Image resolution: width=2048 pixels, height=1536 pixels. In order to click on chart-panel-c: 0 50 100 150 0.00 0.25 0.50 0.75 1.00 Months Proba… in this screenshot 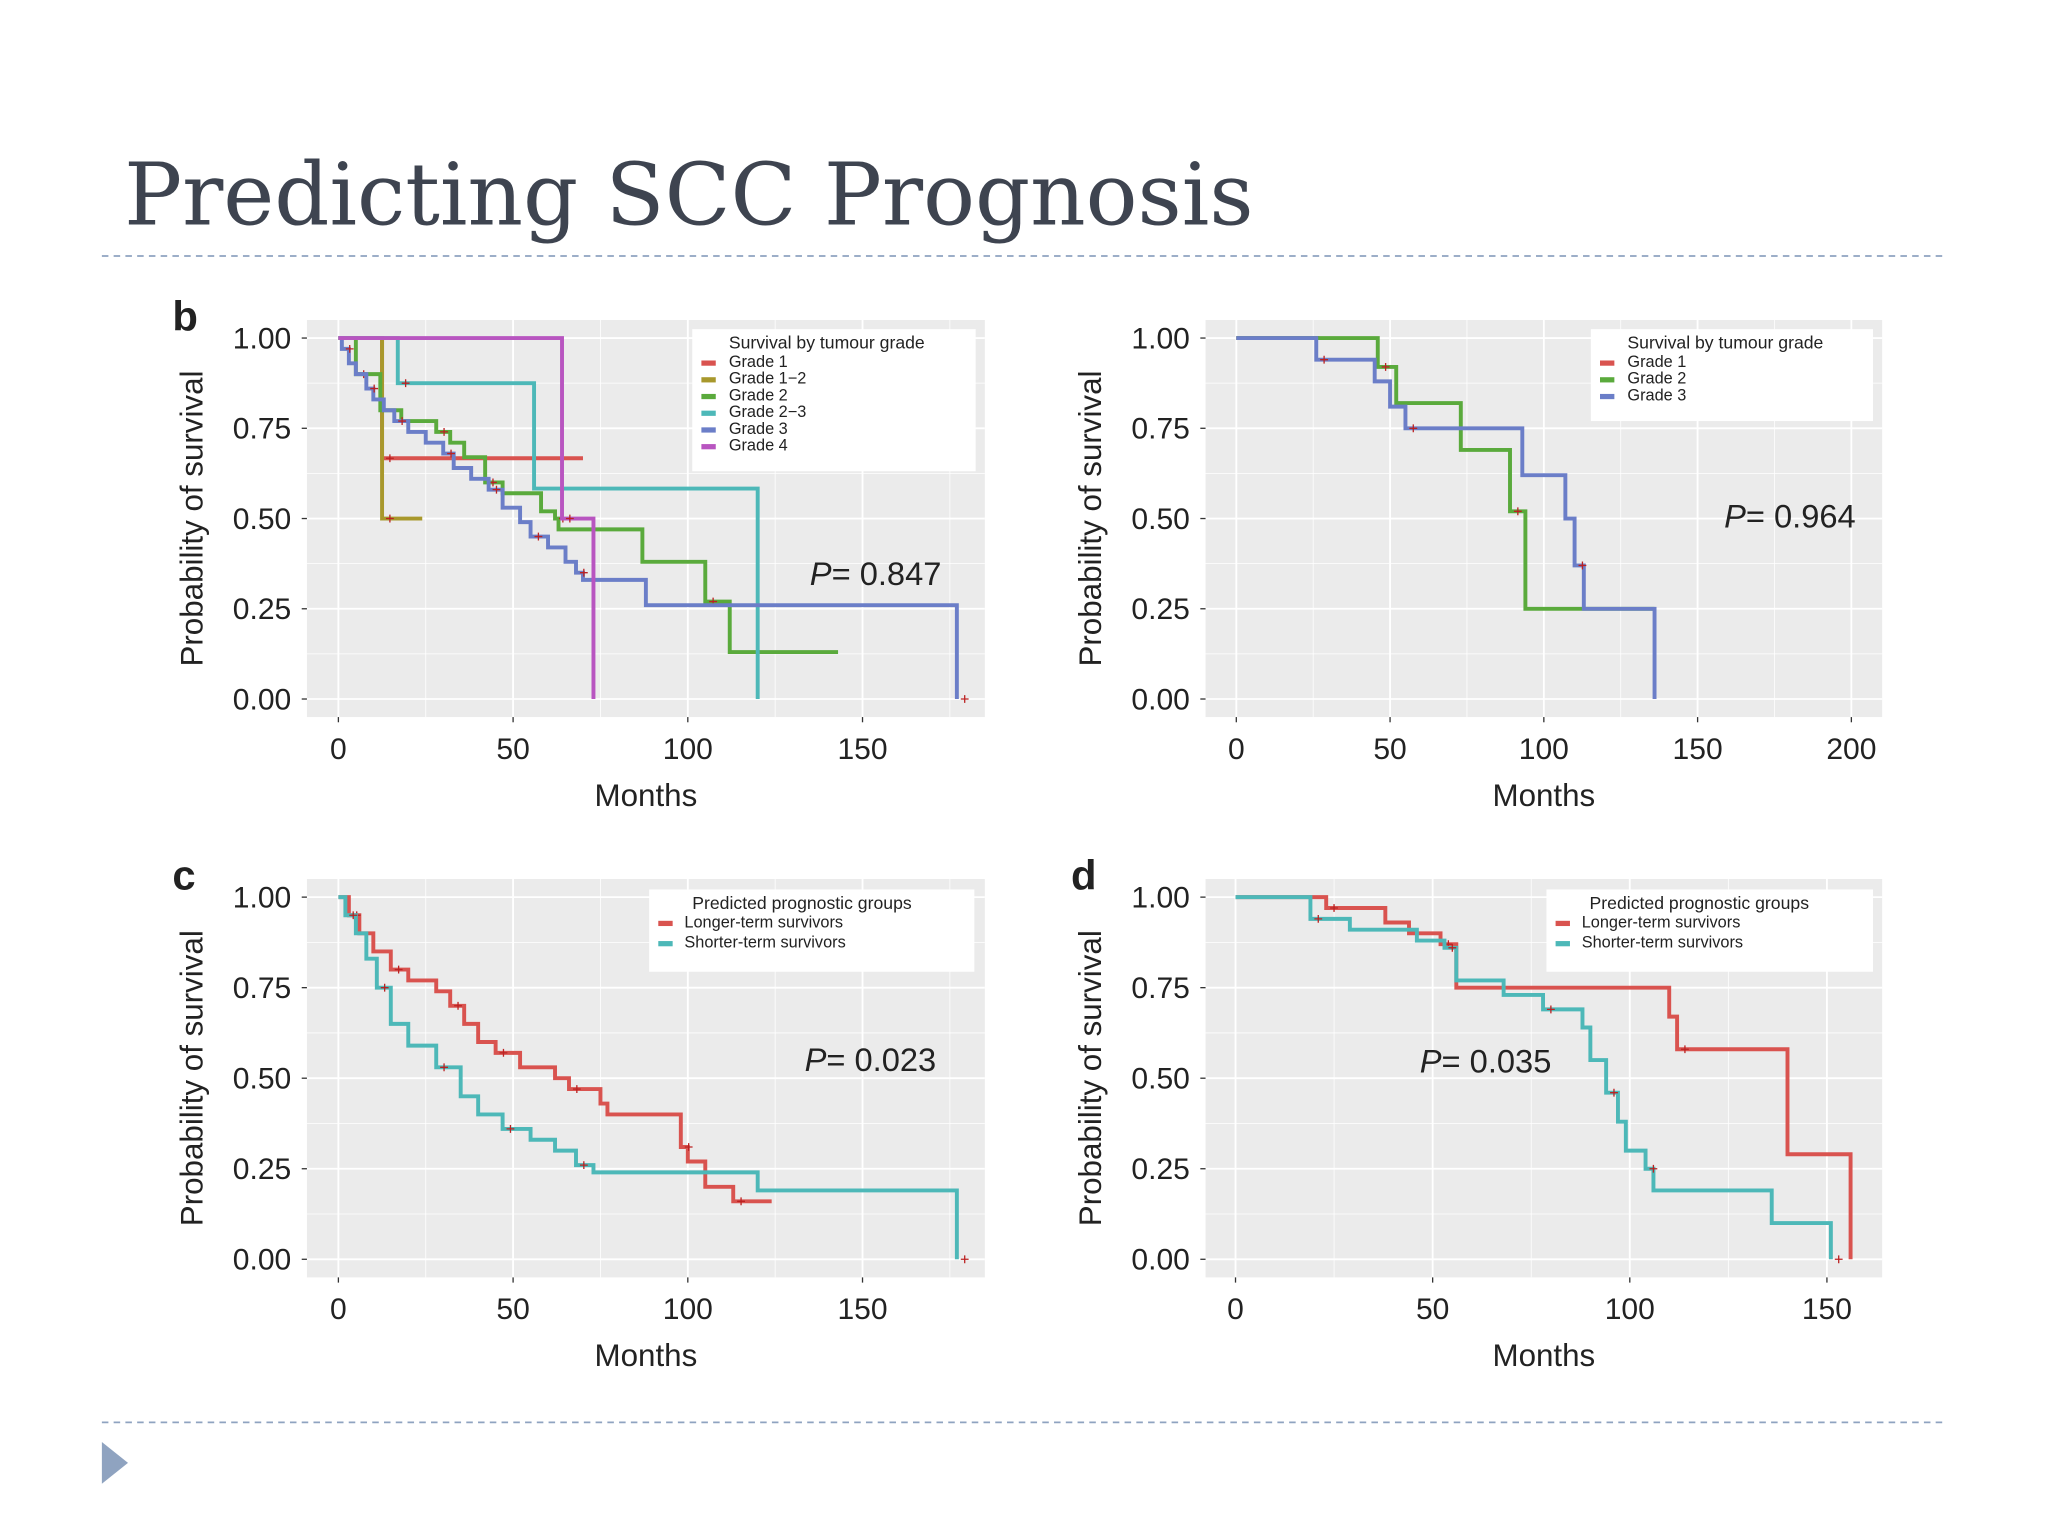, I will do `click(578, 1112)`.